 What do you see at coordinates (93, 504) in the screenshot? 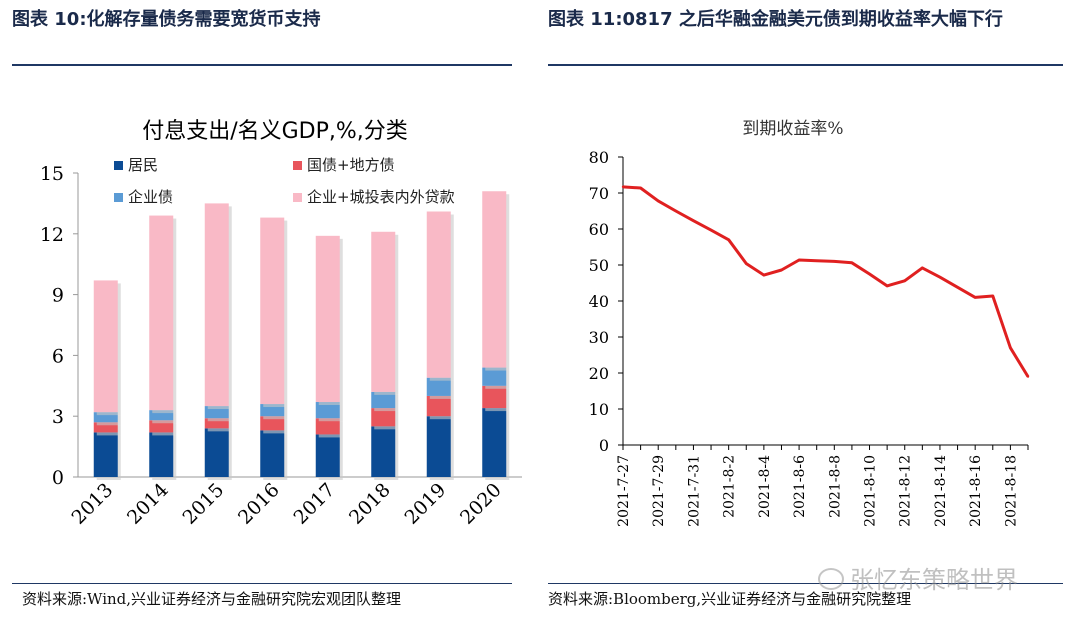
I see `bar-x-tick-label: 2013` at bounding box center [93, 504].